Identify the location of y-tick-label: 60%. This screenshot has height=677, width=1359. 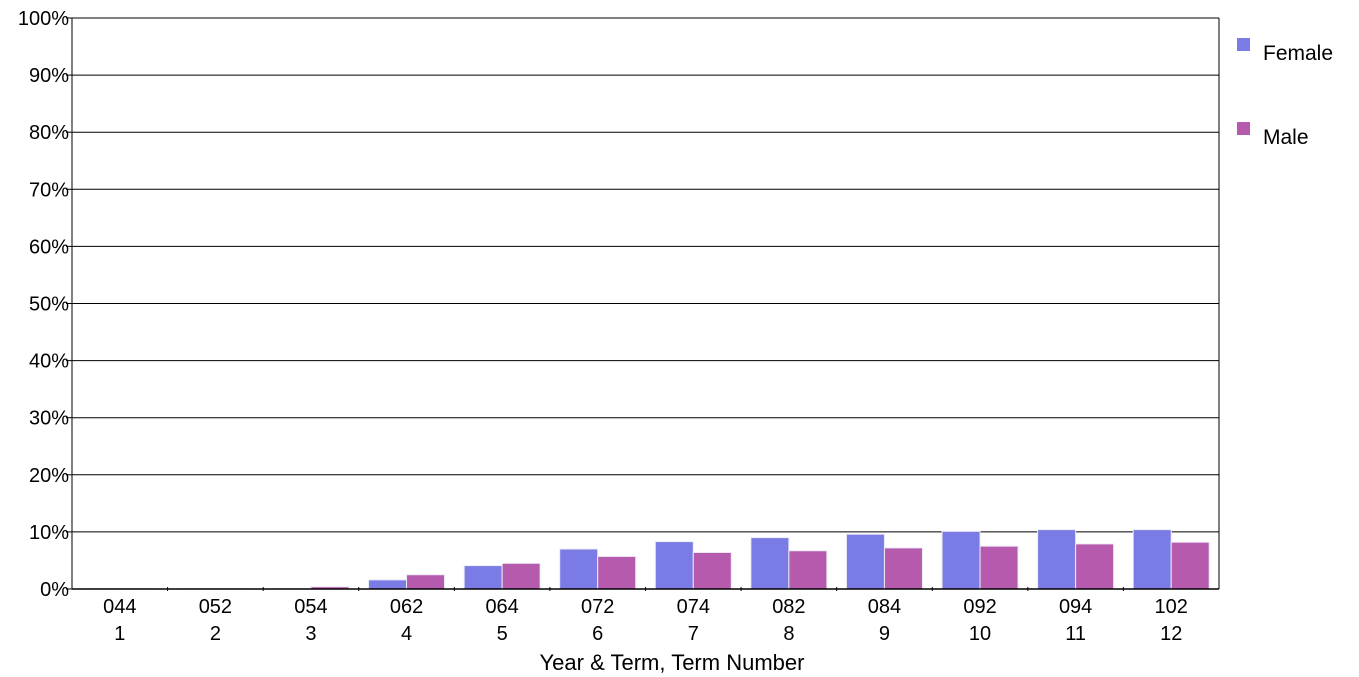
(49, 247).